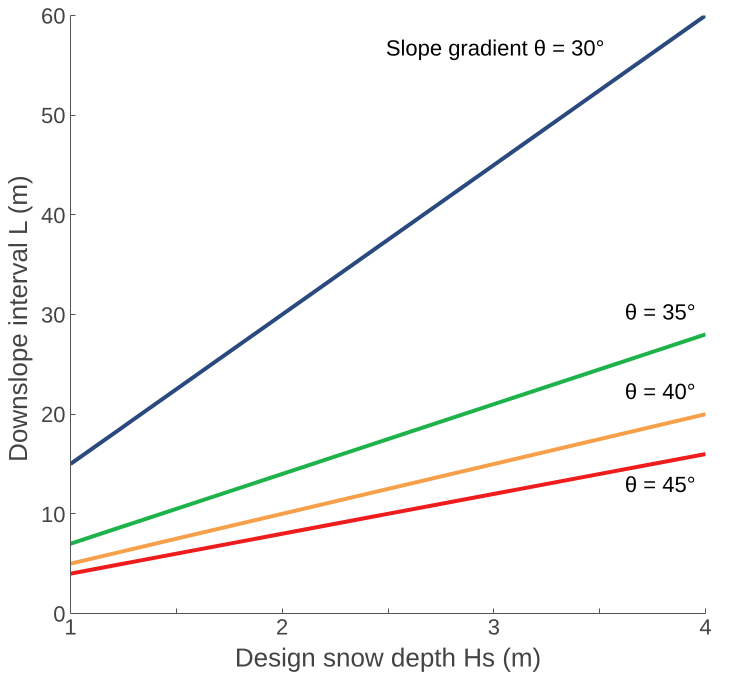  Describe the element at coordinates (18, 318) in the screenshot. I see `y-axis-title: Downslope interval L (m)` at that location.